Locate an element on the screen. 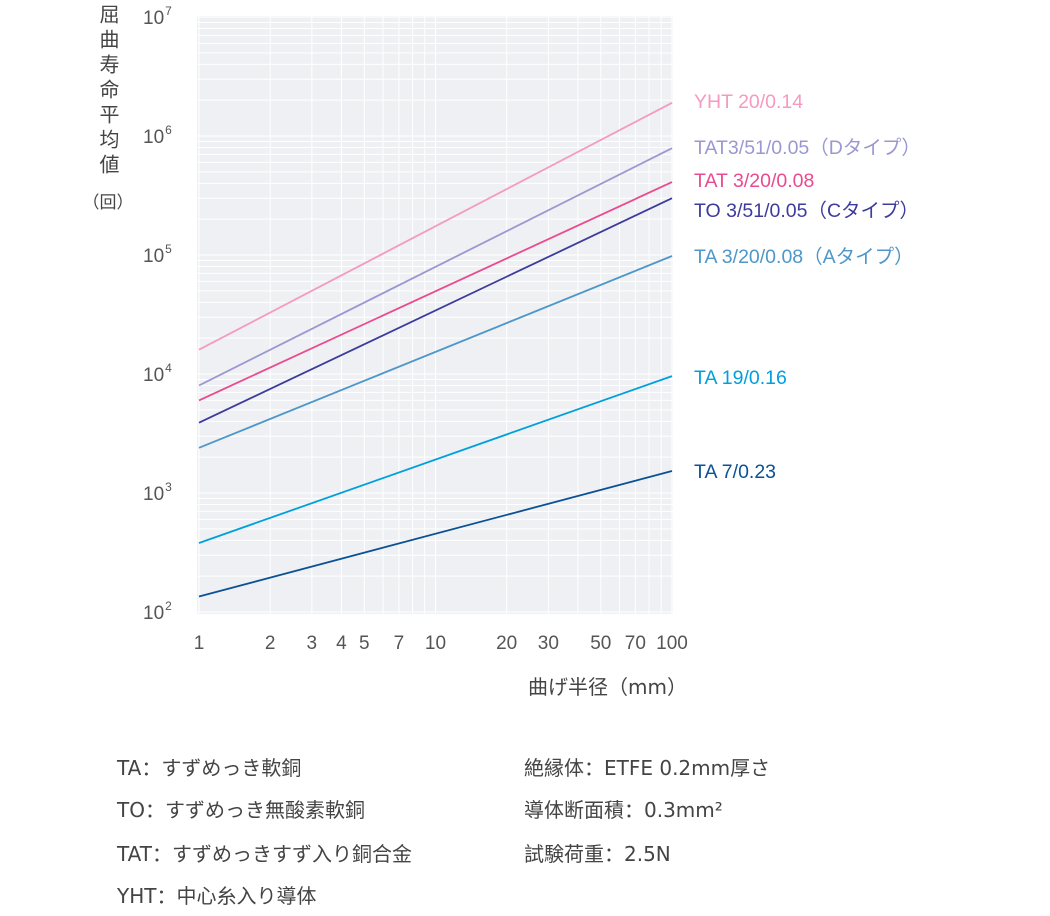 The image size is (1050, 916). series-label-6: TA 19/0.16 is located at coordinates (740, 378).